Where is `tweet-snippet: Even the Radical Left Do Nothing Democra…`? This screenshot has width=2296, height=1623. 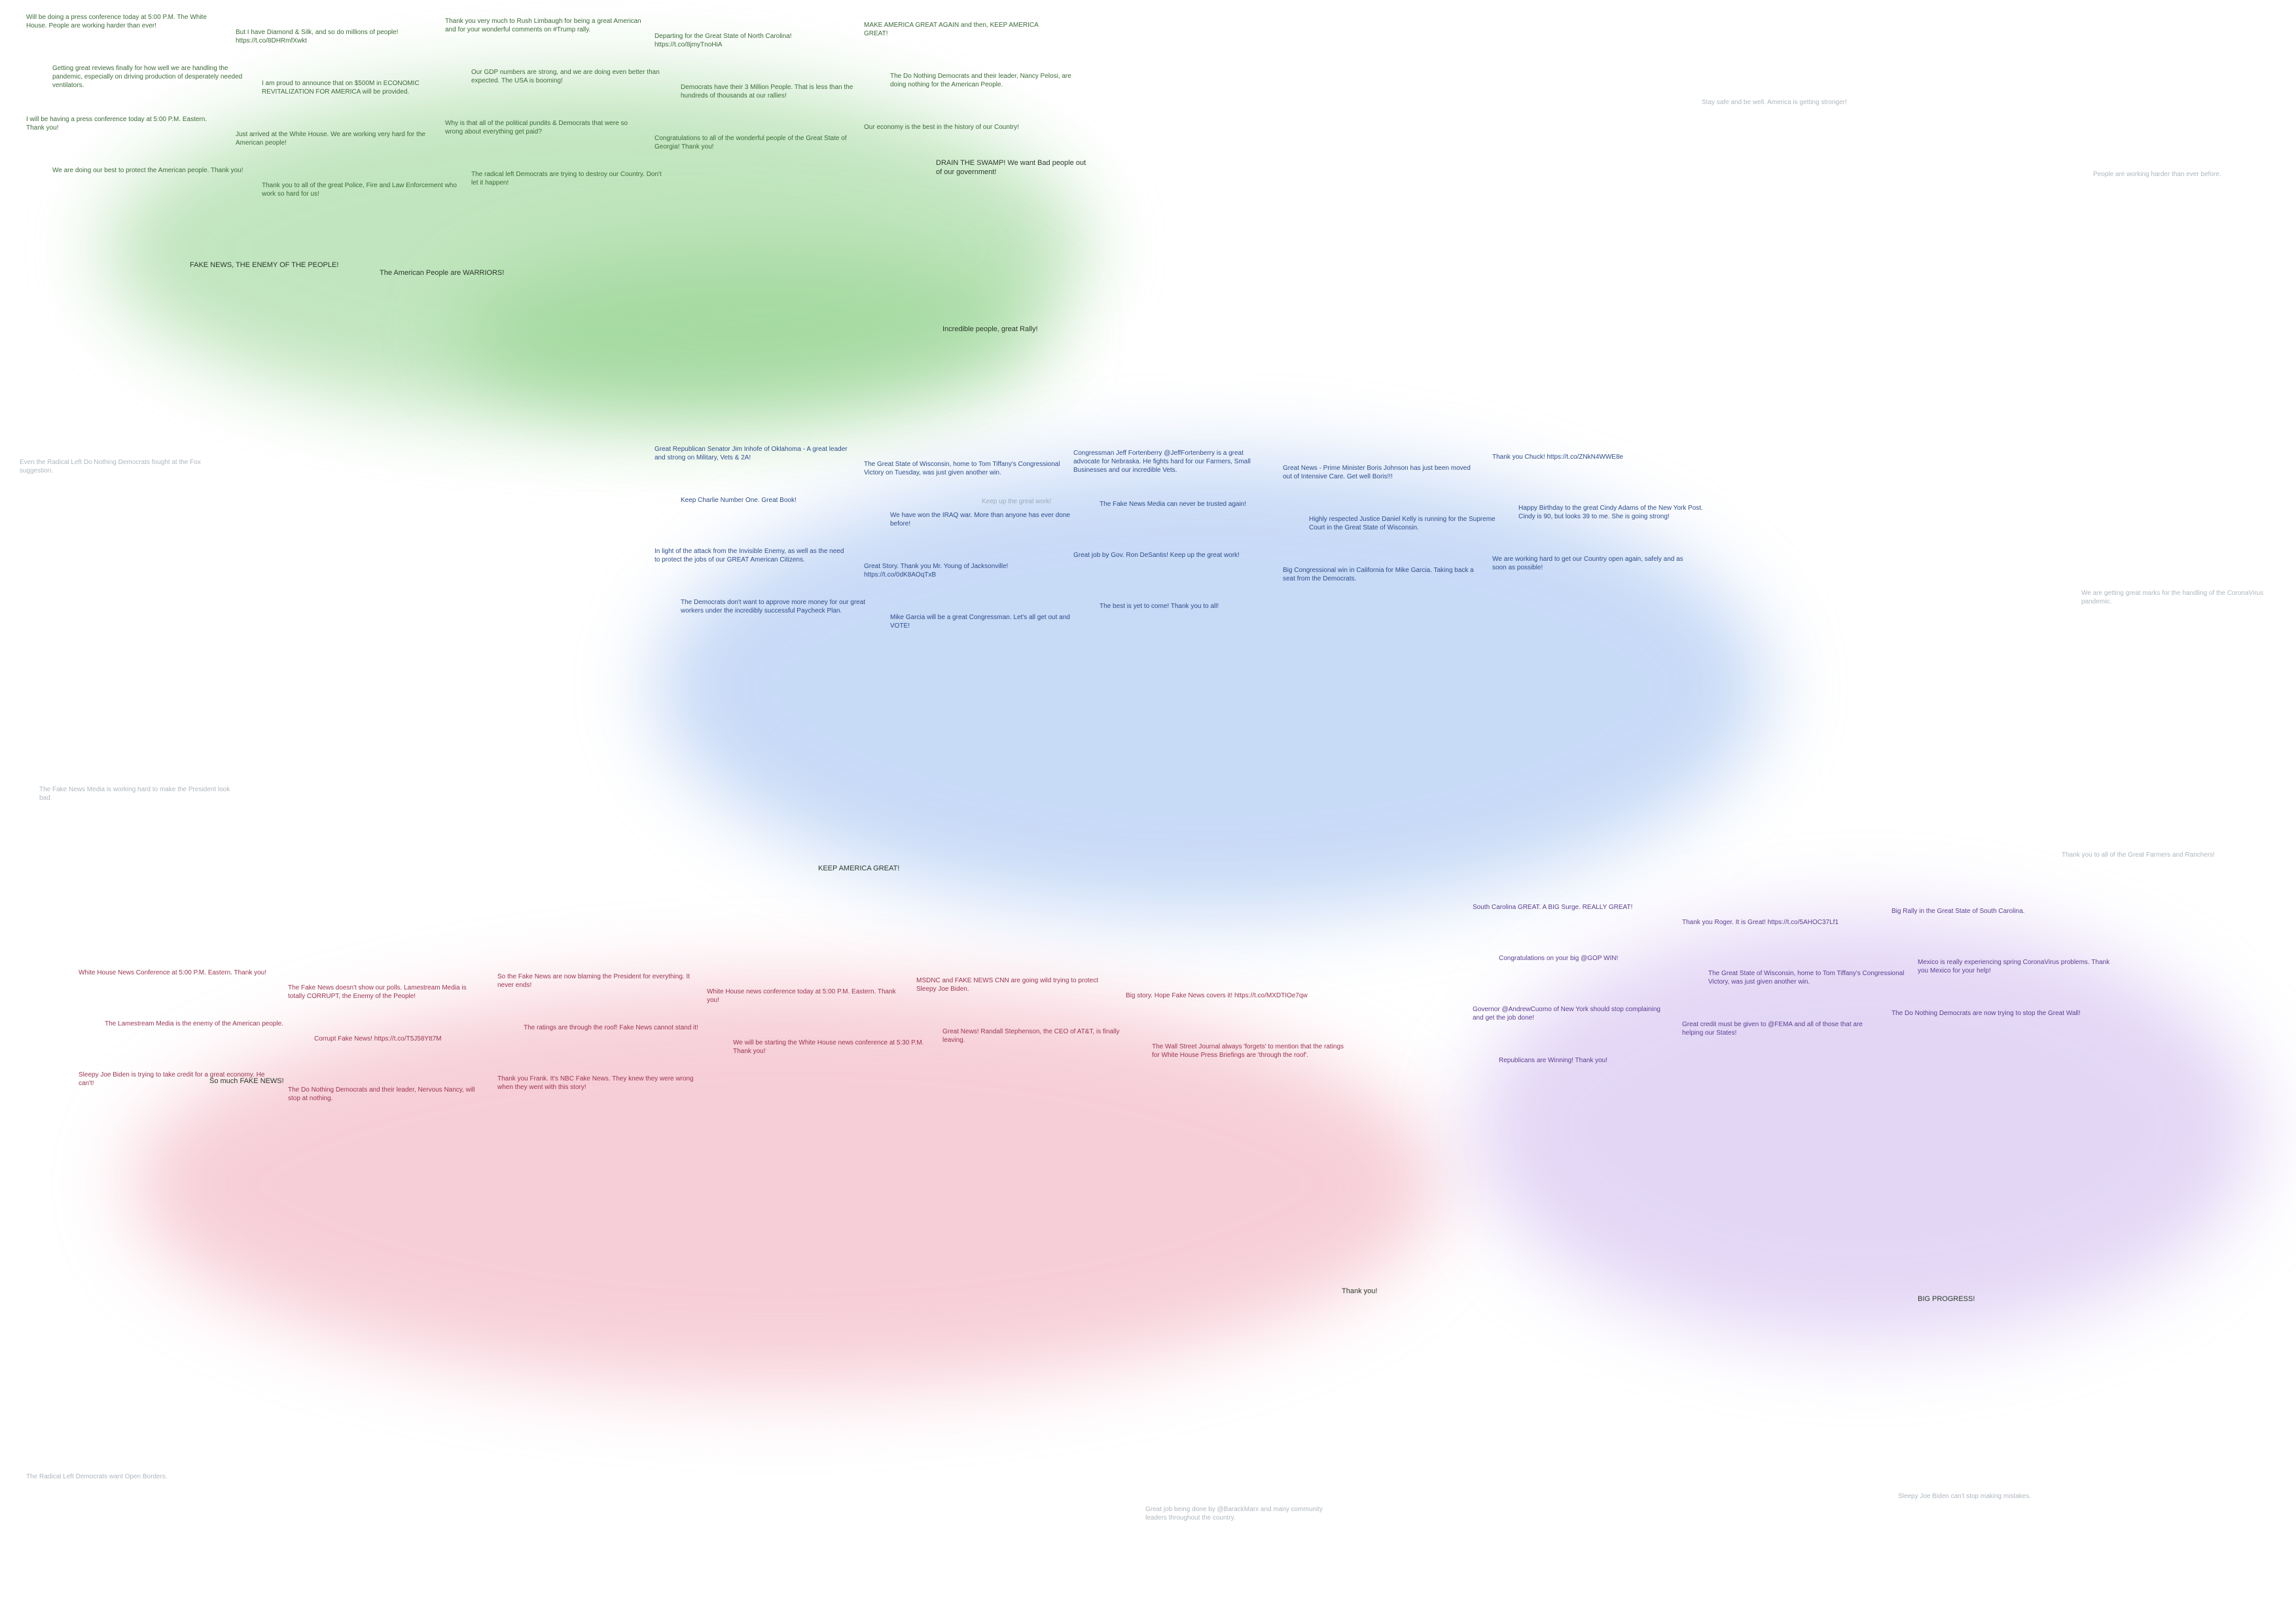
tweet-snippet: Even the Radical Left Do Nothing Democra… is located at coordinates (110, 467).